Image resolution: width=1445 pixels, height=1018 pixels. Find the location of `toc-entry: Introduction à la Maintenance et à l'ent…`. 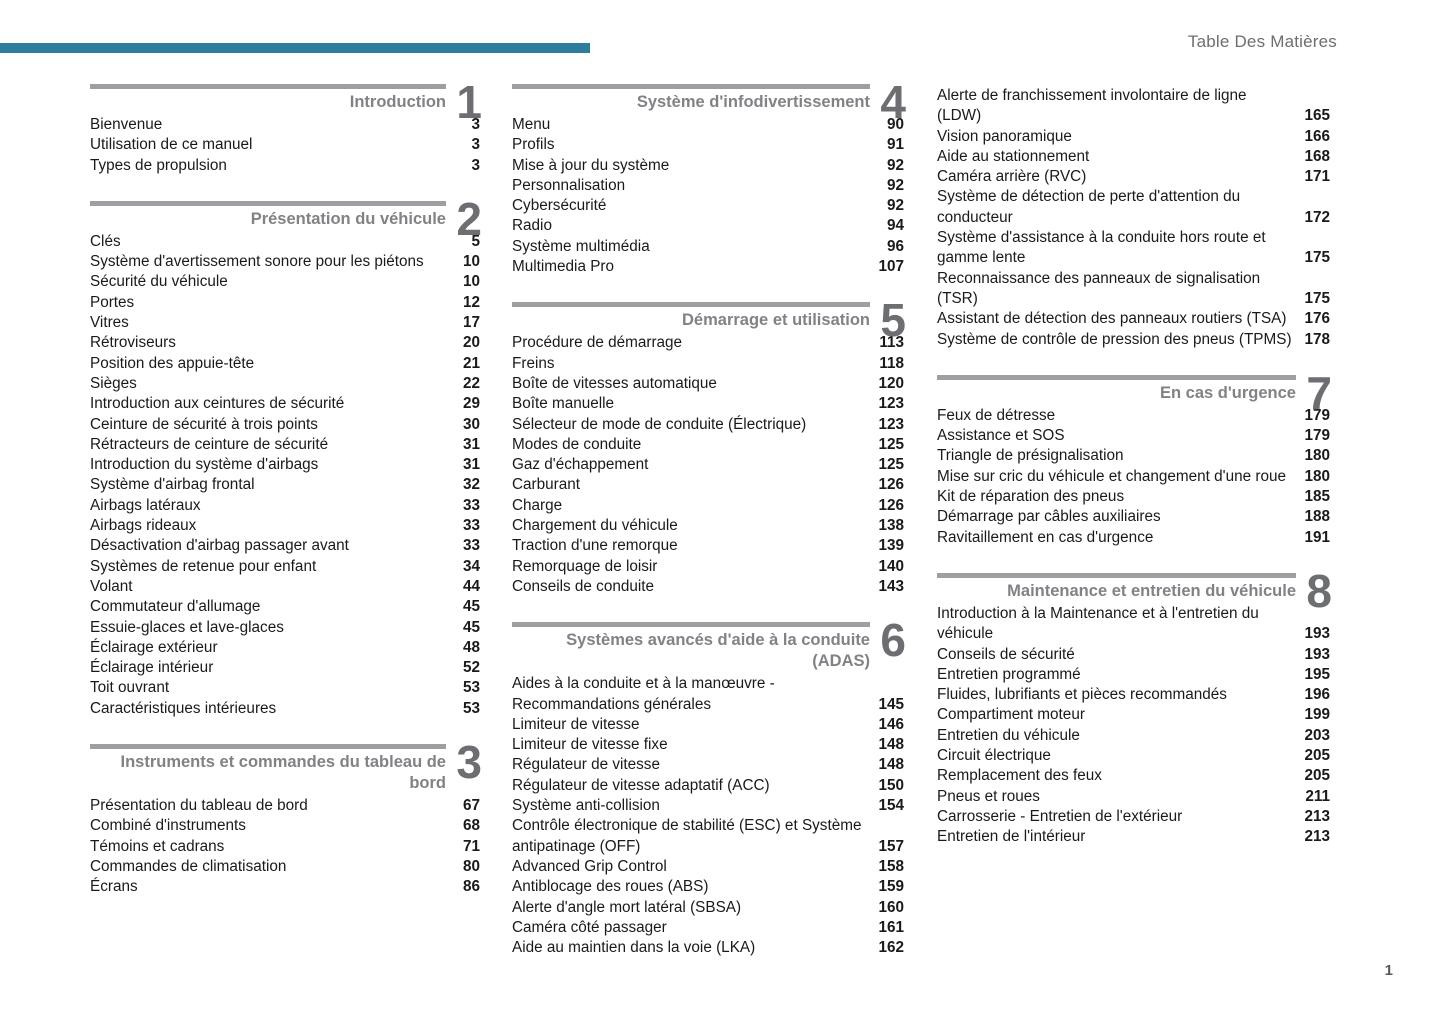

toc-entry: Introduction à la Maintenance et à l'ent… is located at coordinates (1133, 624).